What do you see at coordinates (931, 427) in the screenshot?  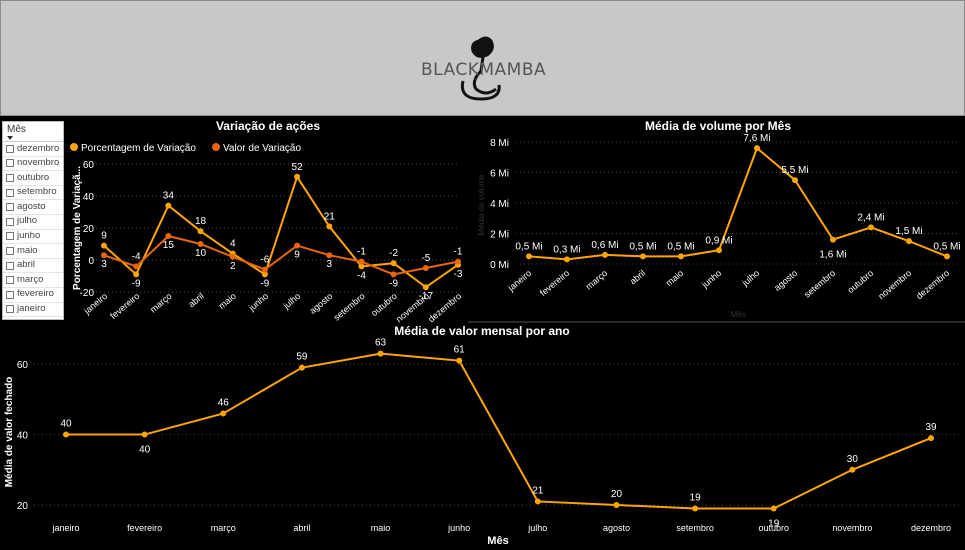 I see `data-label: 39` at bounding box center [931, 427].